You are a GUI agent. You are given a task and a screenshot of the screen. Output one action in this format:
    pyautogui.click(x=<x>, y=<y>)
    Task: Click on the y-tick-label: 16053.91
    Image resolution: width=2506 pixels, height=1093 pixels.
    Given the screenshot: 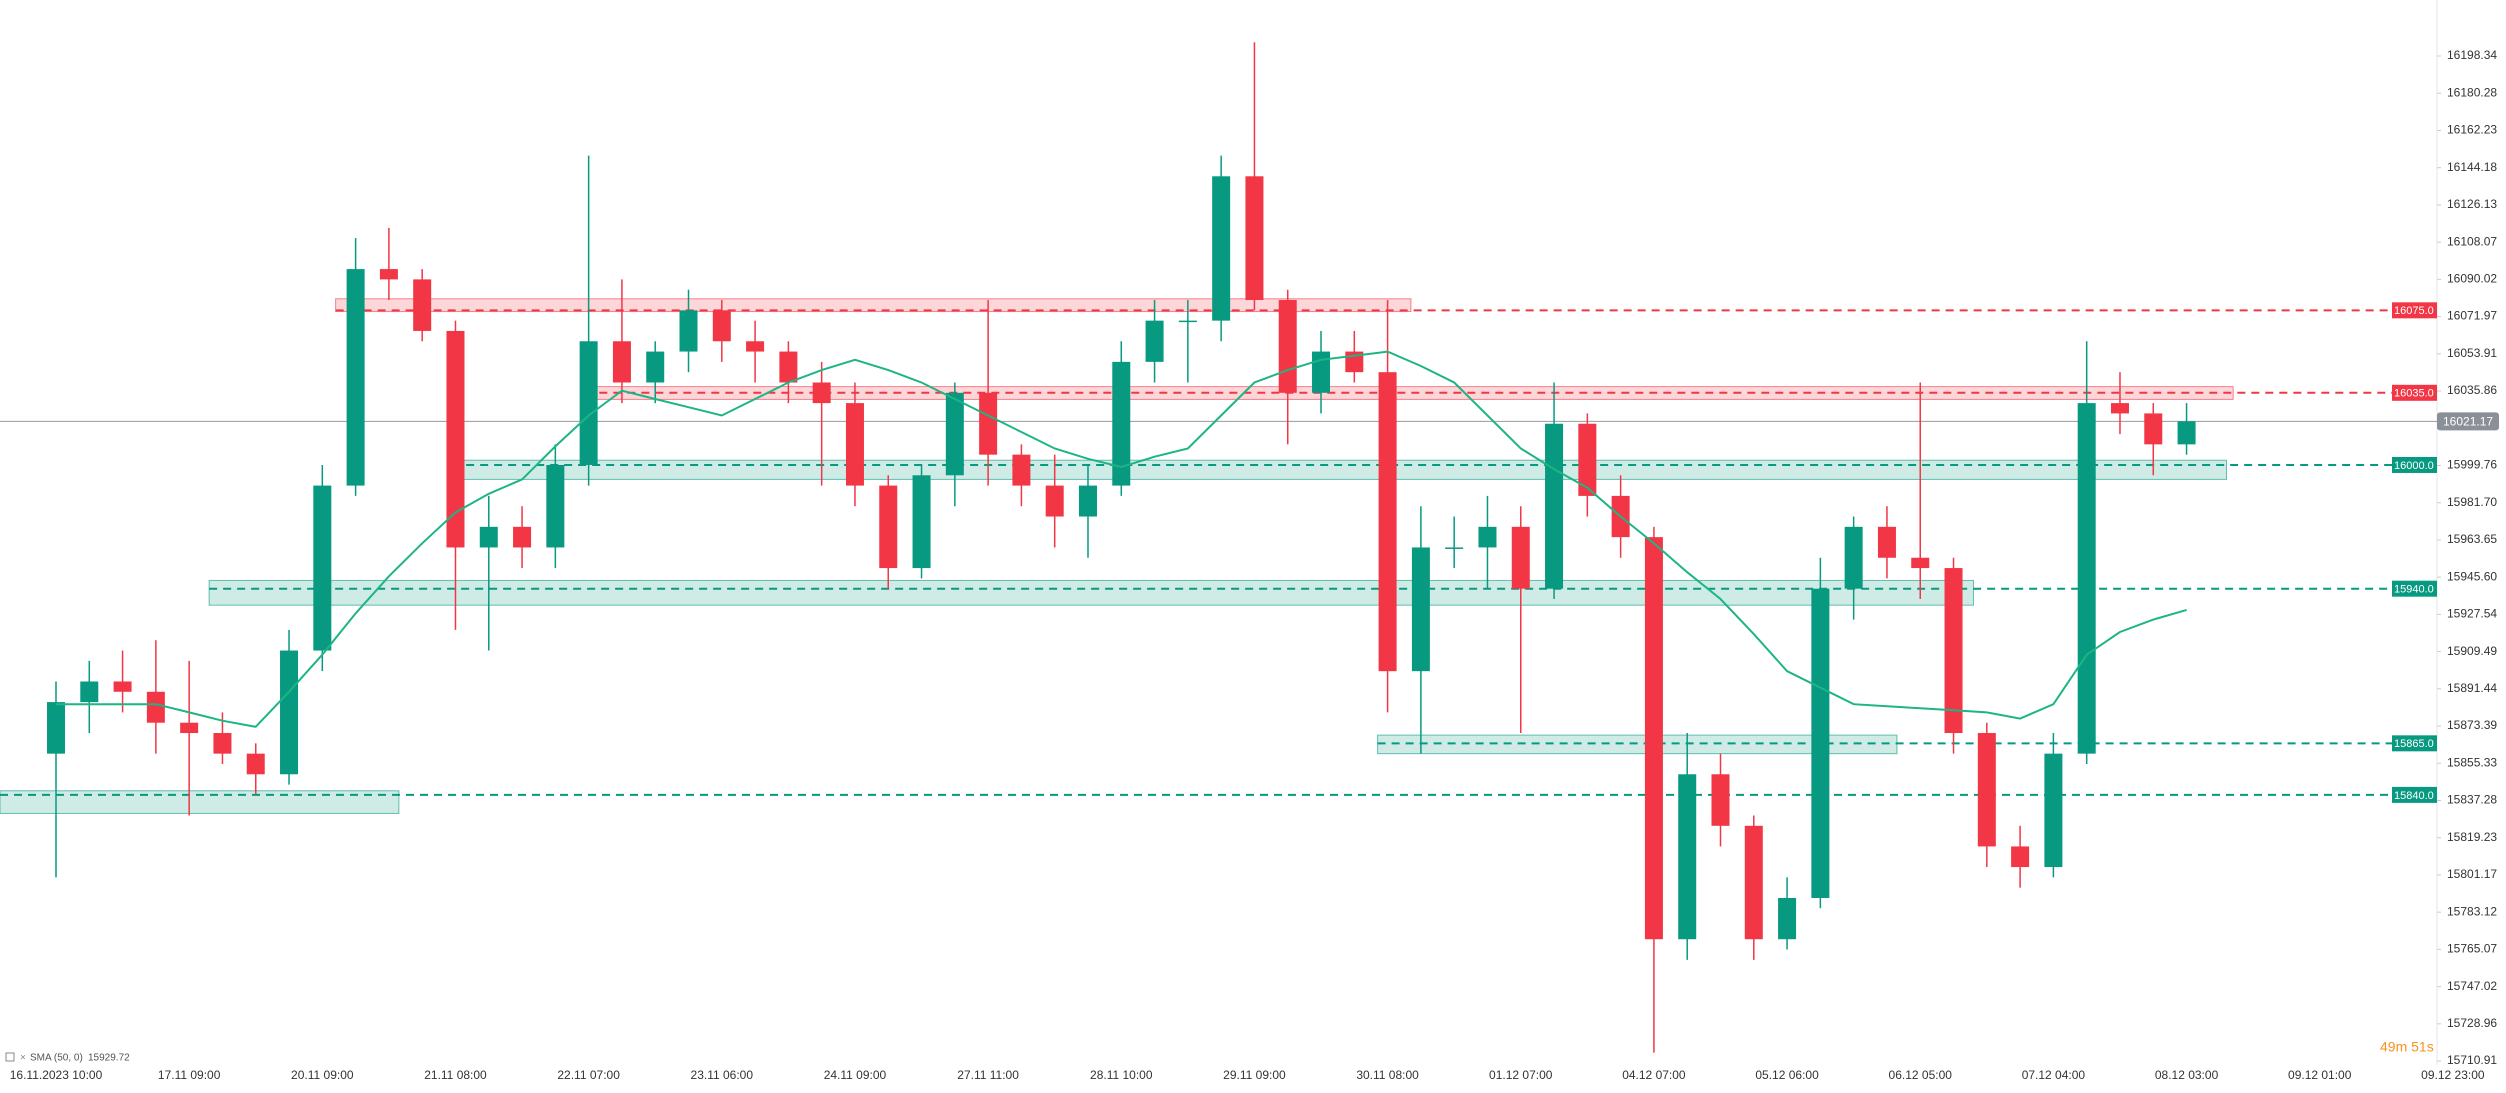 What is the action you would take?
    pyautogui.click(x=2472, y=353)
    